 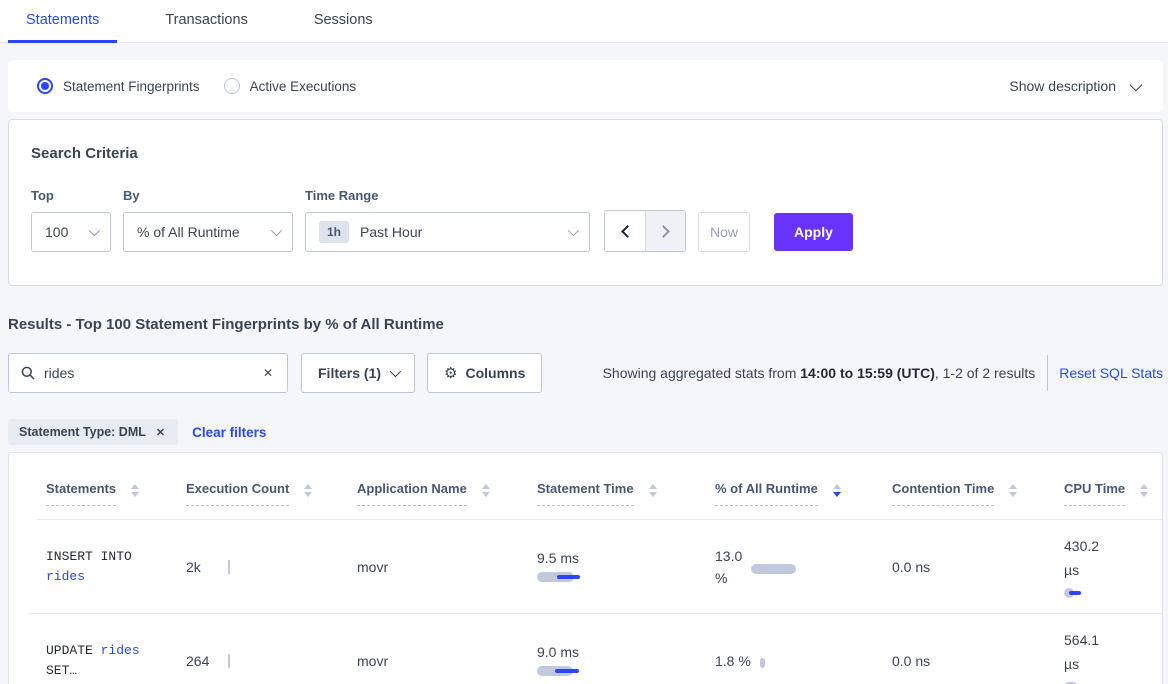 What do you see at coordinates (495, 373) in the screenshot?
I see `columns-label: Columns` at bounding box center [495, 373].